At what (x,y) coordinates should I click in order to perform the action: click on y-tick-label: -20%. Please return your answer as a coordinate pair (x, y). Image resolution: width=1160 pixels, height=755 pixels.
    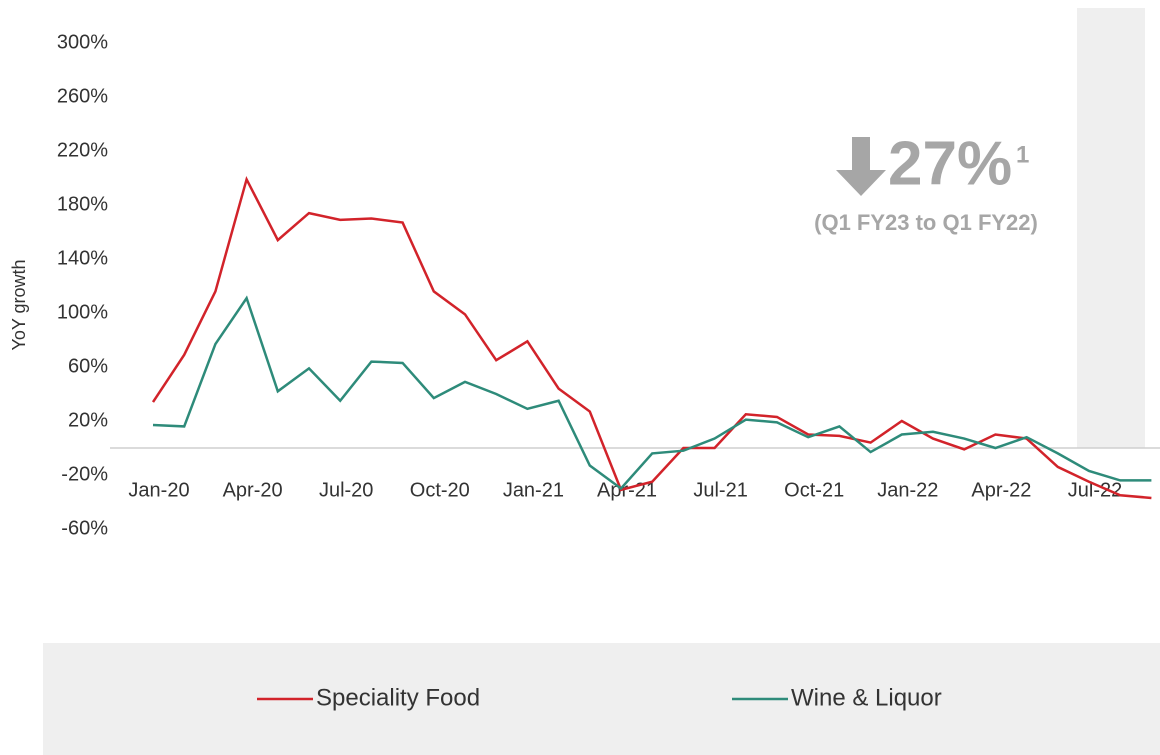
    Looking at the image, I should click on (84, 474).